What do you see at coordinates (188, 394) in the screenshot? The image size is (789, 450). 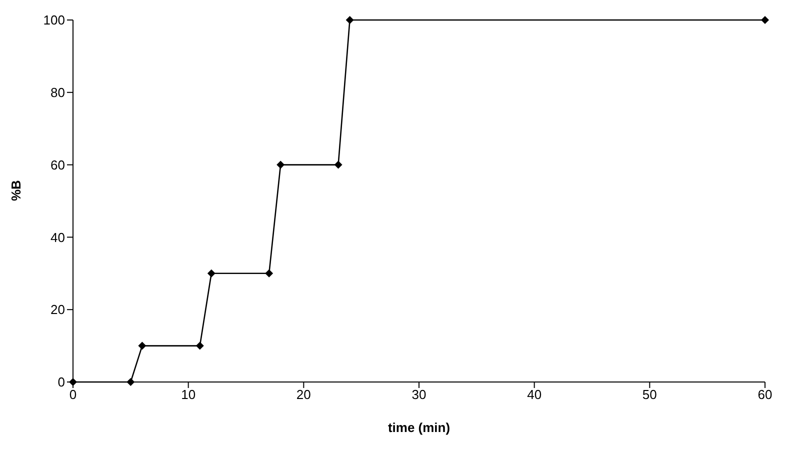 I see `x-tick-label: 10` at bounding box center [188, 394].